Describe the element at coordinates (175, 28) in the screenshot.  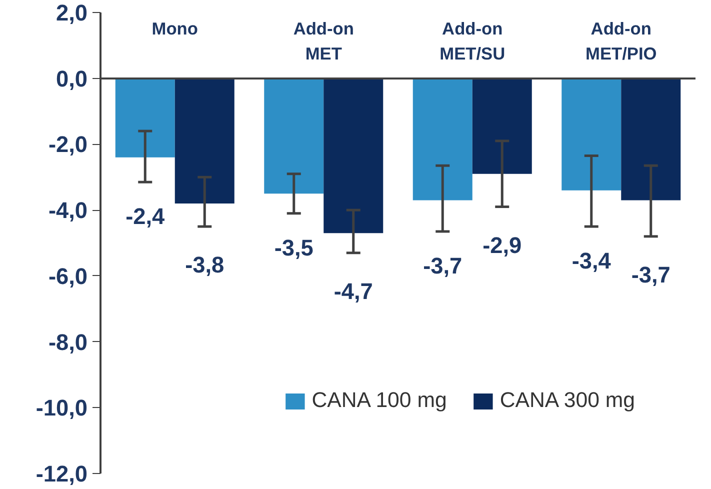
I see `x-tick-label: Mono` at that location.